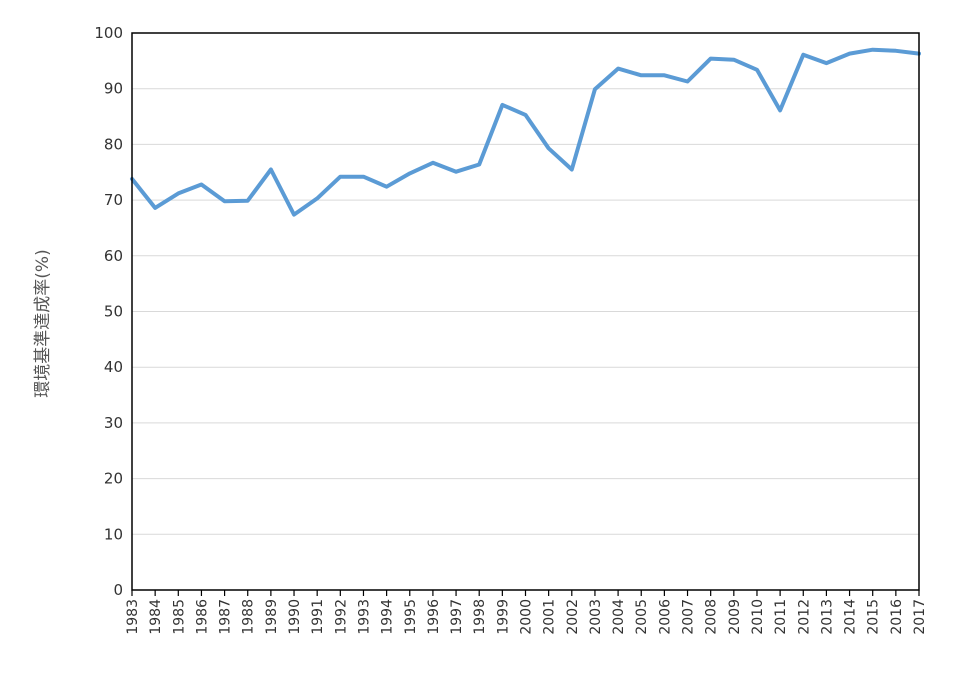 Image resolution: width=964 pixels, height=681 pixels. I want to click on x-tick-label-1990: 1990, so click(295, 617).